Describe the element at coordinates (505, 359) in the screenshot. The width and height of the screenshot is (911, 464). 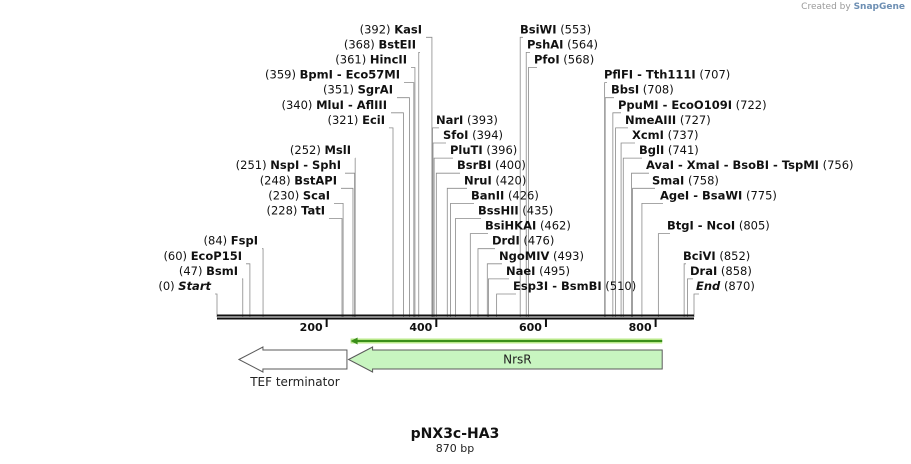
I see `nrsr-feature: NrsR` at that location.